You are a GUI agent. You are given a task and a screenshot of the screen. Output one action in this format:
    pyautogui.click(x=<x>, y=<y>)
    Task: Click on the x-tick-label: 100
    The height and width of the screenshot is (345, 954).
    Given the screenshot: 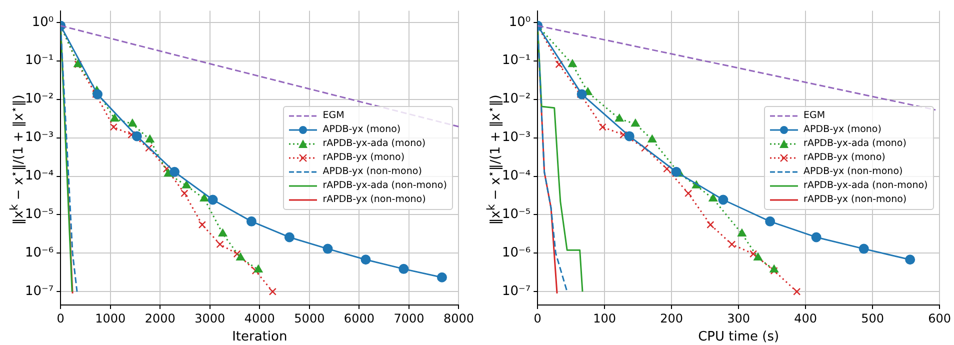 What is the action you would take?
    pyautogui.click(x=604, y=318)
    